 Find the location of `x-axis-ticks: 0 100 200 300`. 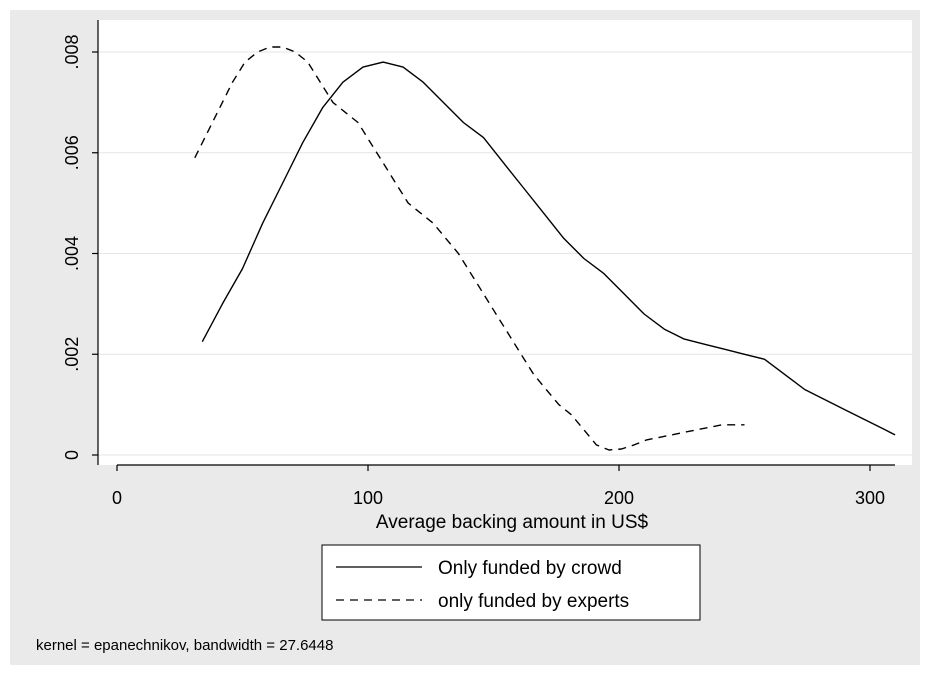

x-axis-ticks: 0 100 200 300 is located at coordinates (498, 486).